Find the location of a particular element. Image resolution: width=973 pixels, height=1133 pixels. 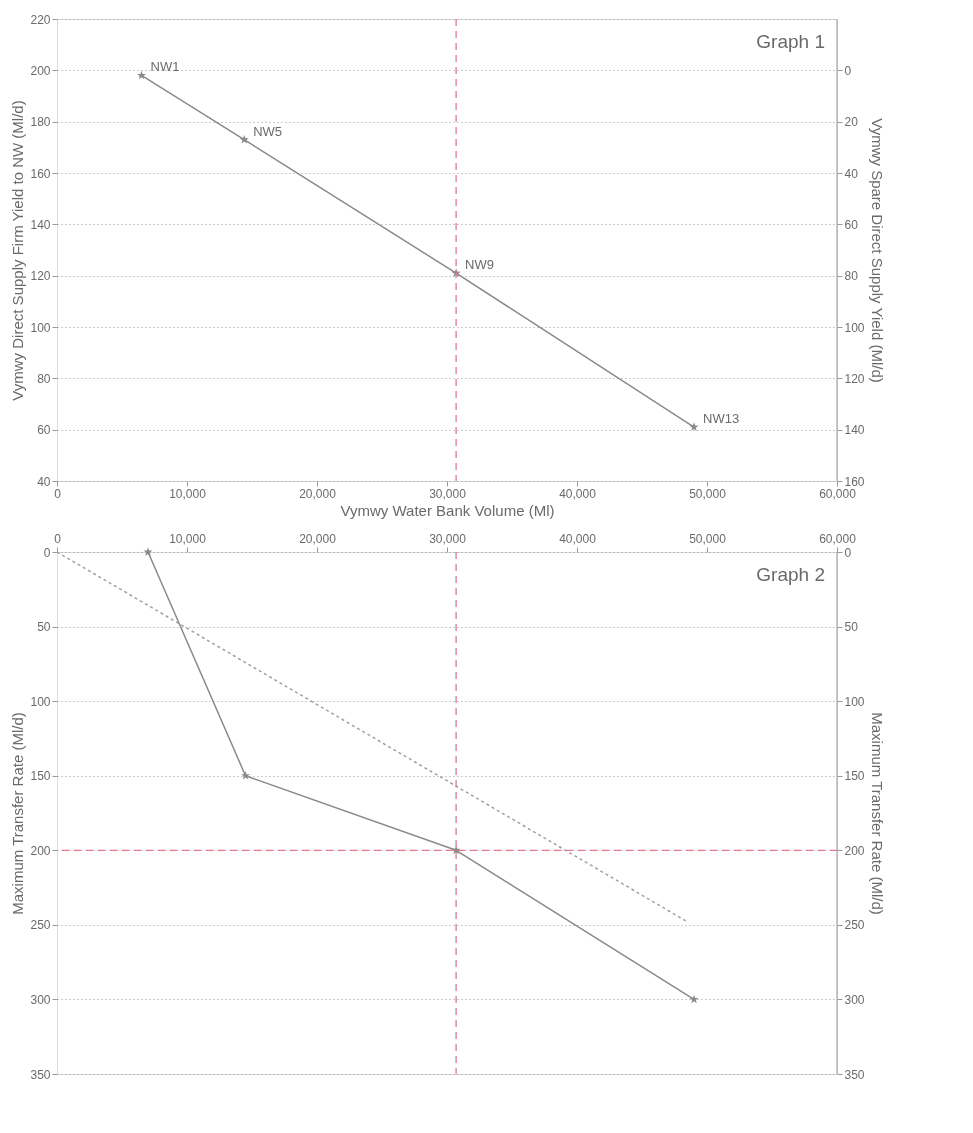

y2-tick-label: 60 is located at coordinates (851, 224).